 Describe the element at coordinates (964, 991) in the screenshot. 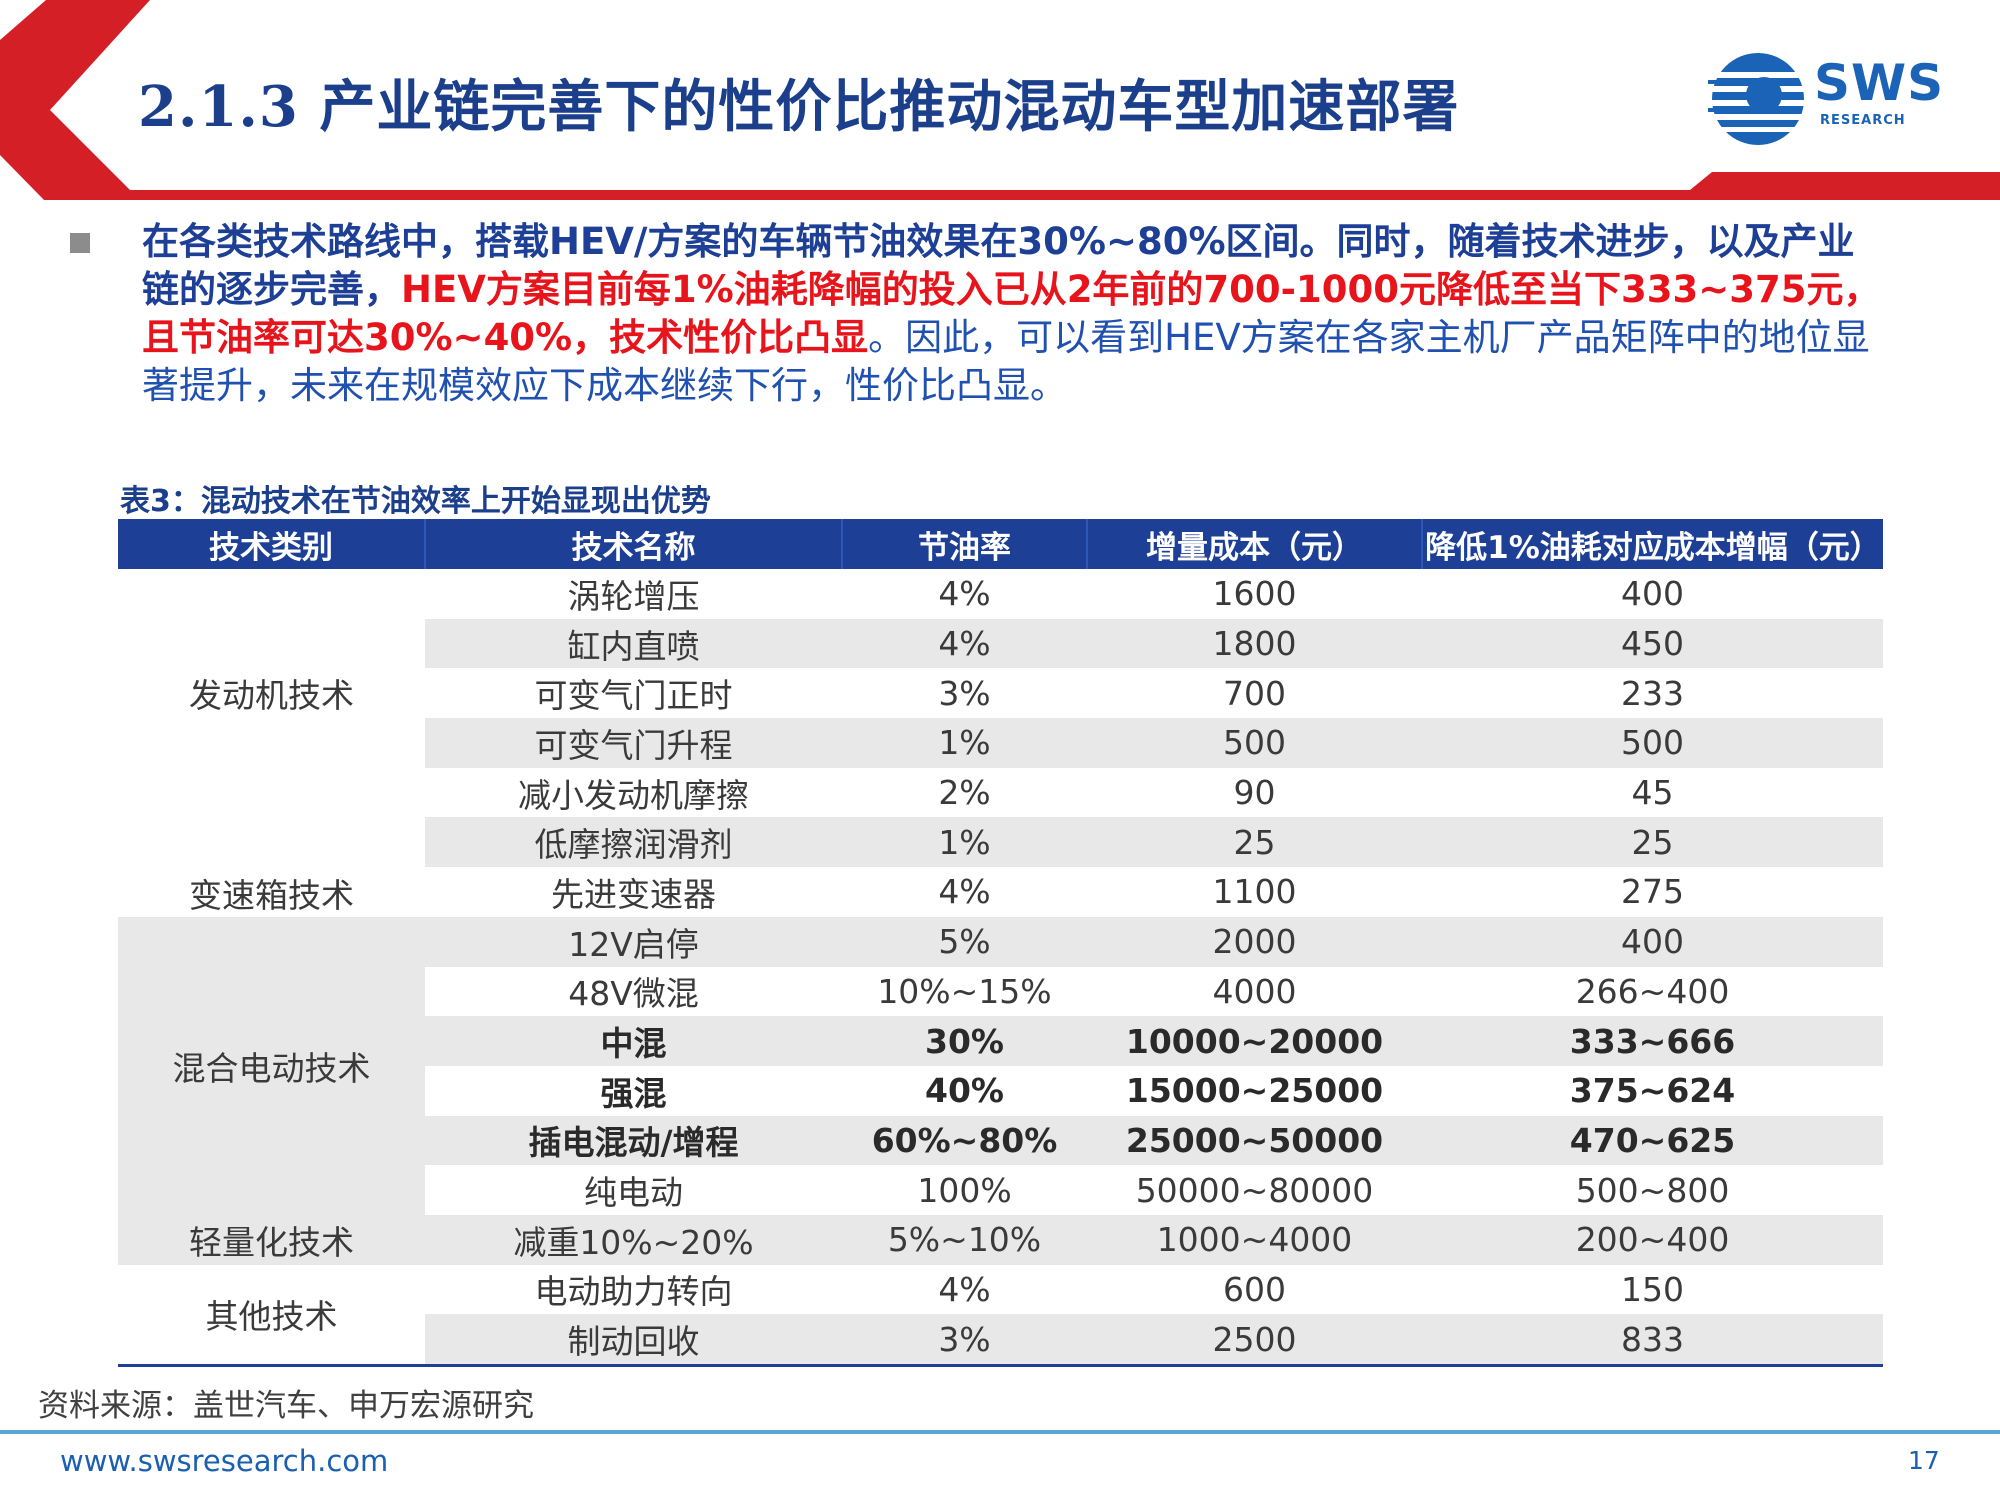

I see `fuel-saving-cell: 10%~15%` at that location.